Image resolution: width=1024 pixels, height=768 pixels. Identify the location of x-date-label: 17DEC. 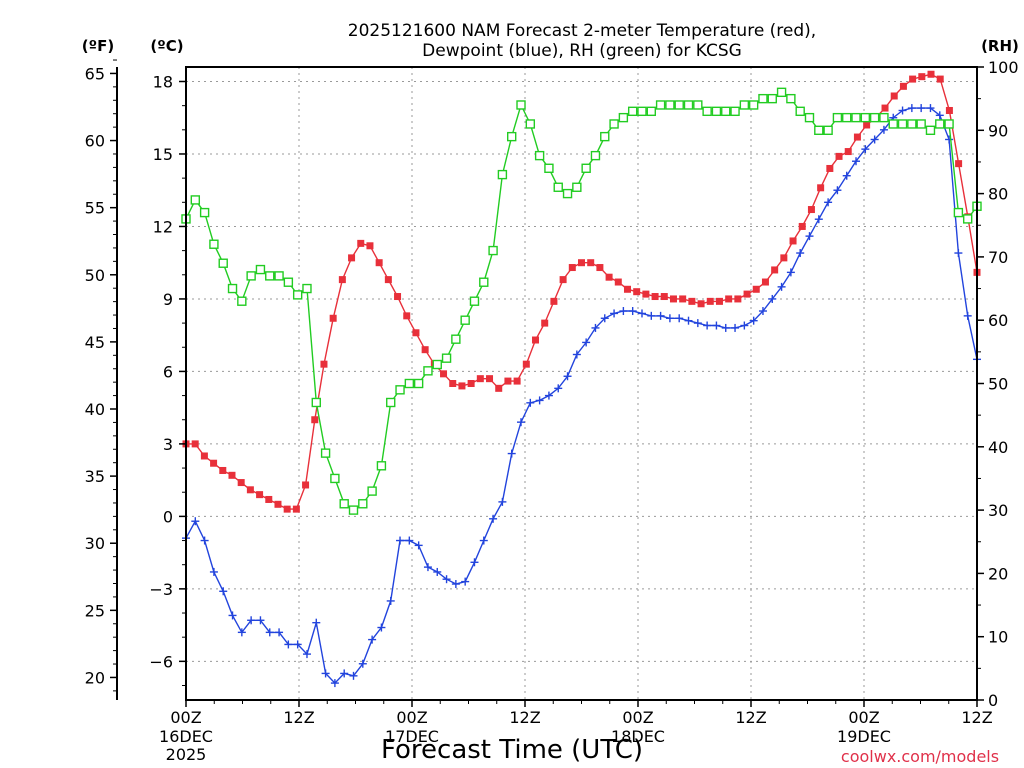
(412, 736).